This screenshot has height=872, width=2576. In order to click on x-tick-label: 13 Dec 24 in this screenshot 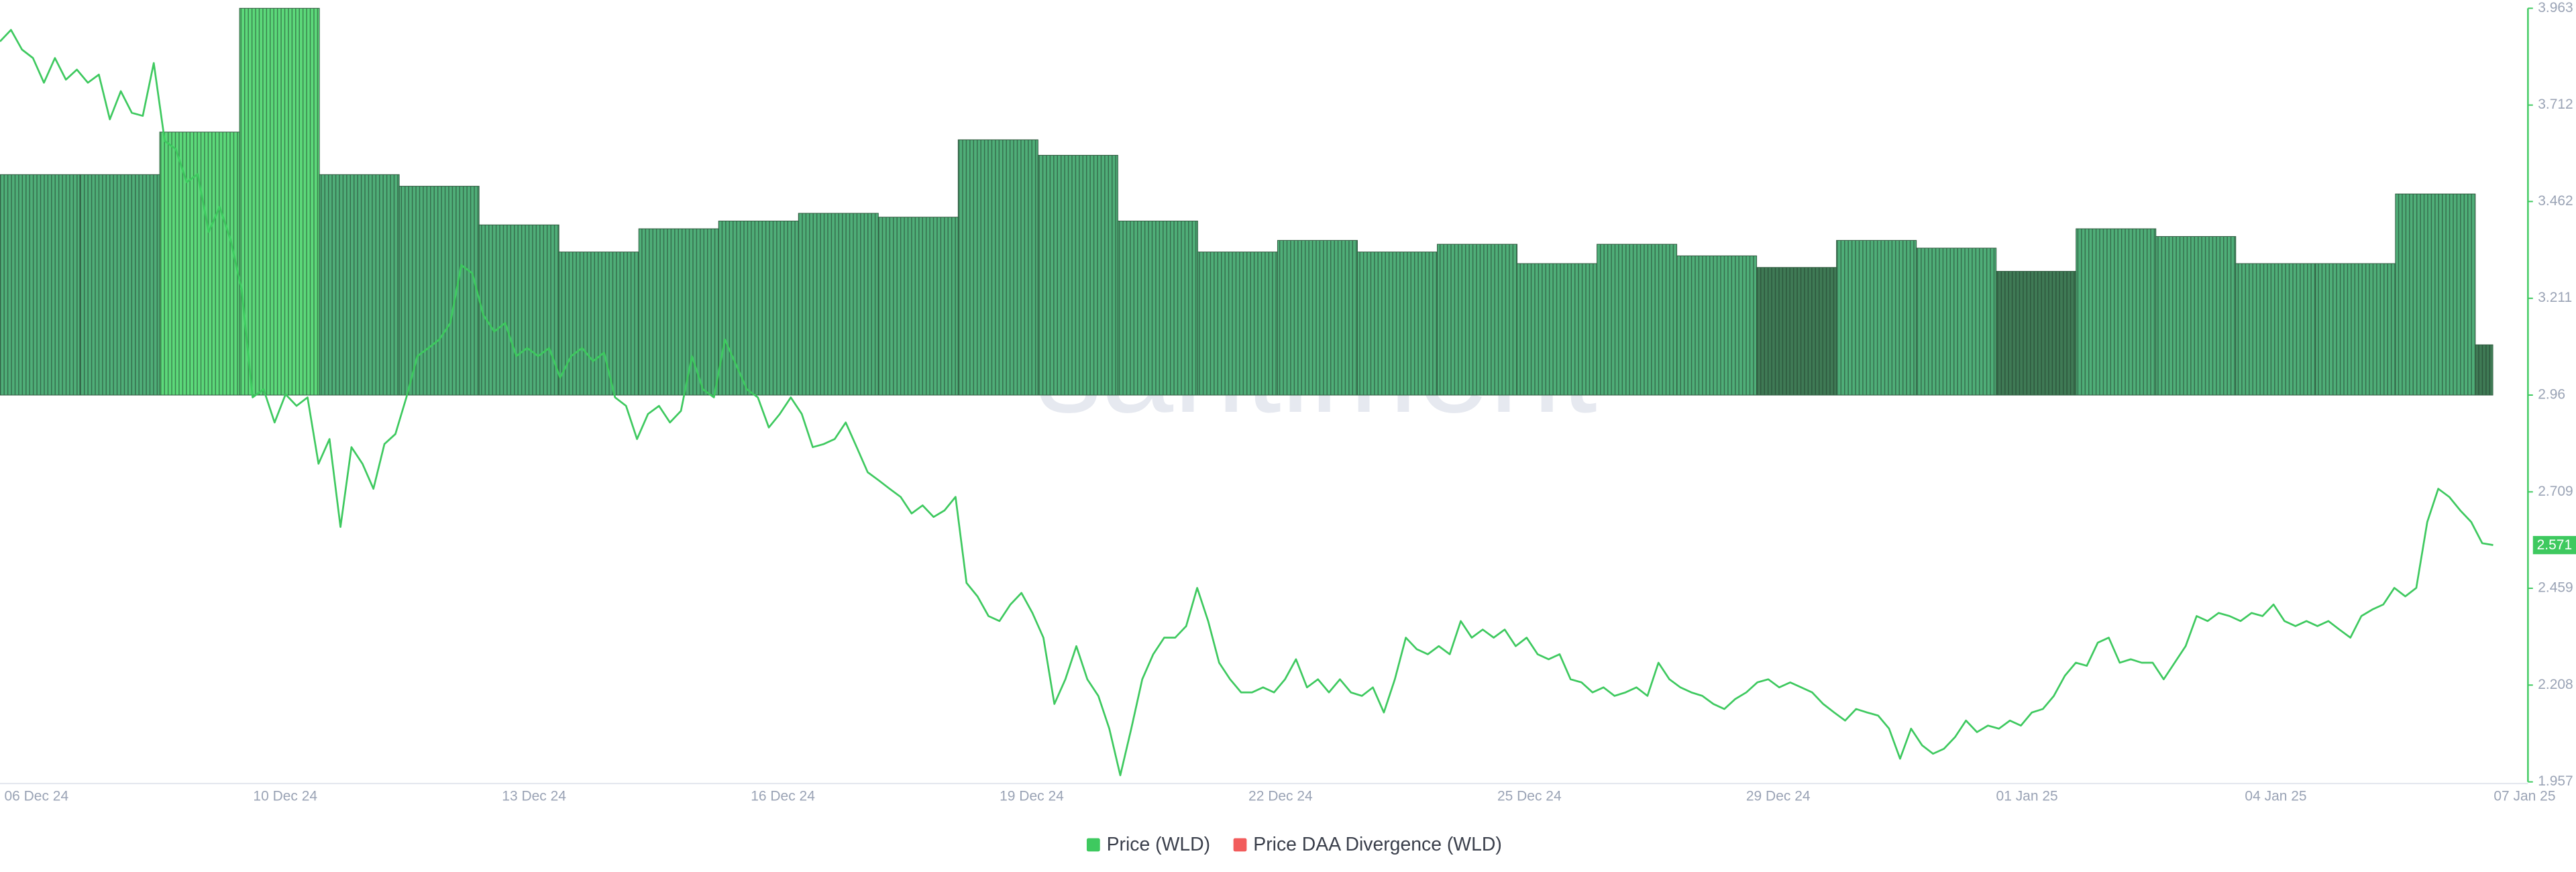, I will do `click(534, 796)`.